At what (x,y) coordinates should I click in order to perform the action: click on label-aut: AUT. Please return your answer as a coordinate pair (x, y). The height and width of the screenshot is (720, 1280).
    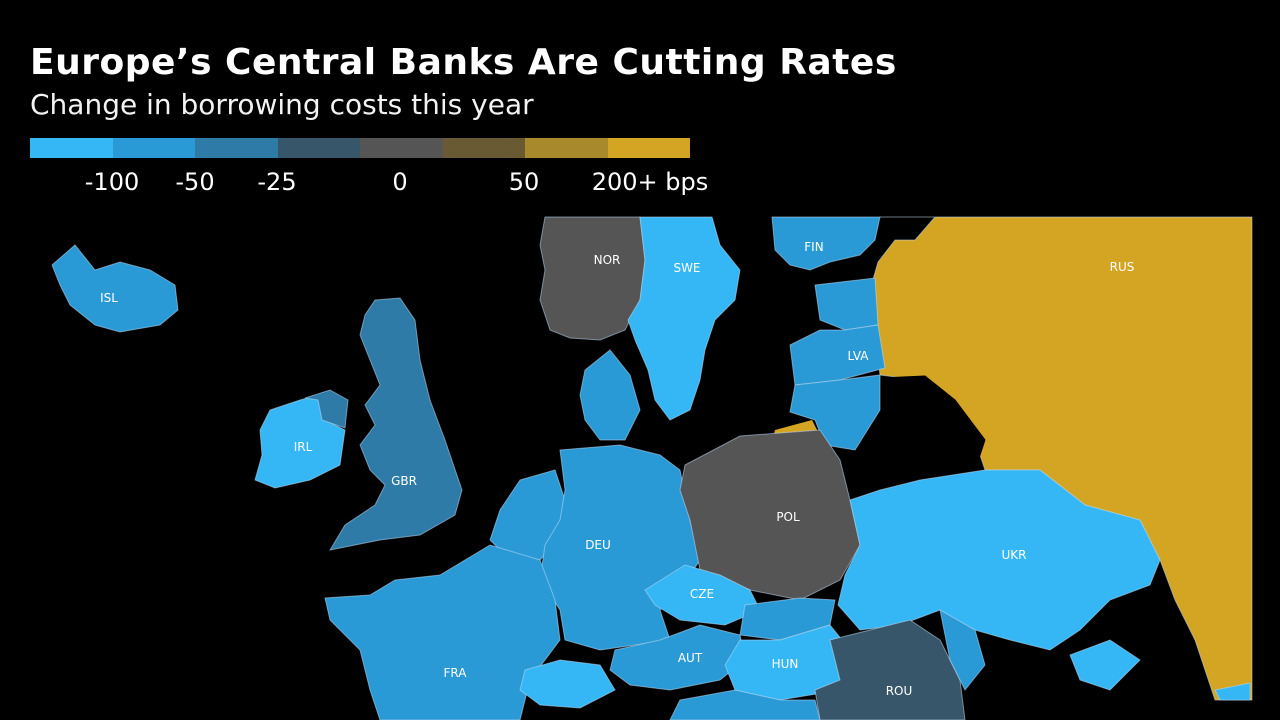
    Looking at the image, I should click on (690, 658).